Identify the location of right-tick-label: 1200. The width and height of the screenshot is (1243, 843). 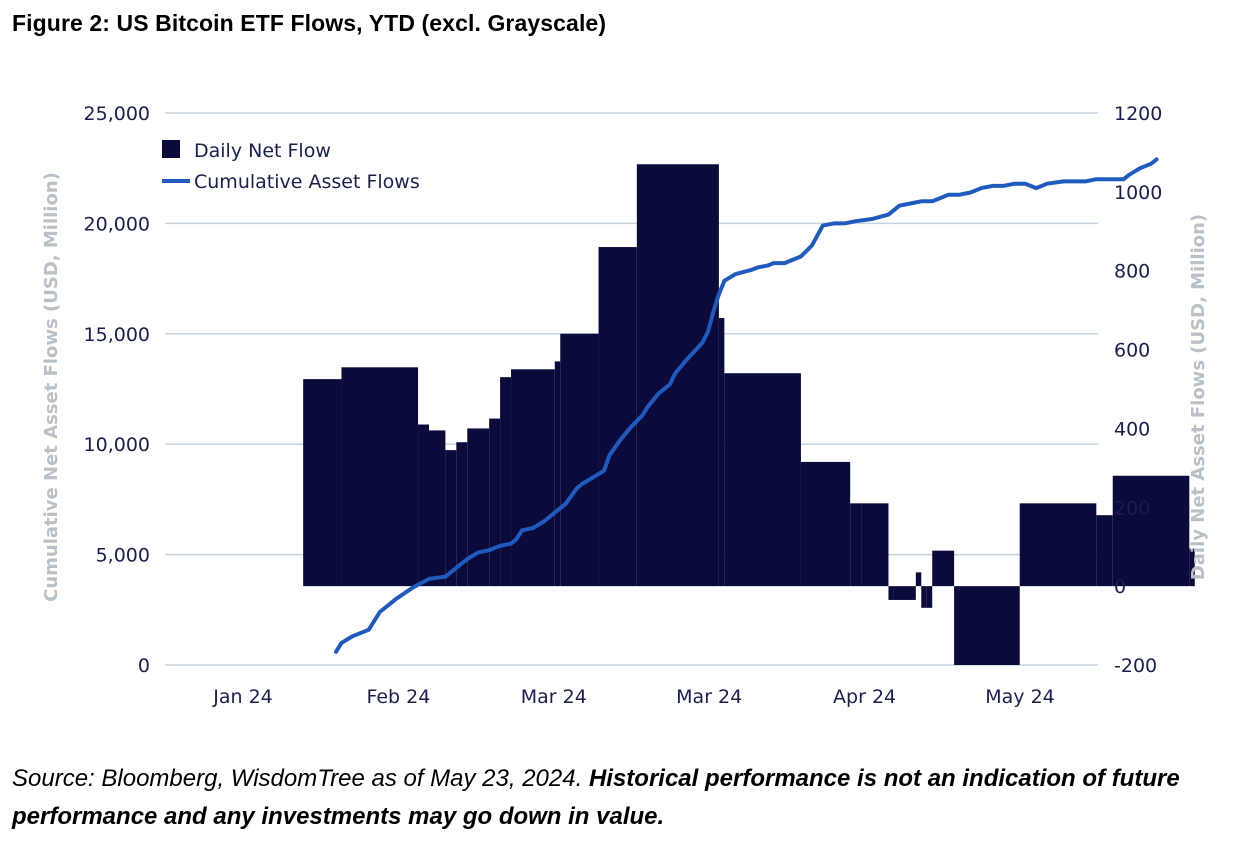
(1138, 114).